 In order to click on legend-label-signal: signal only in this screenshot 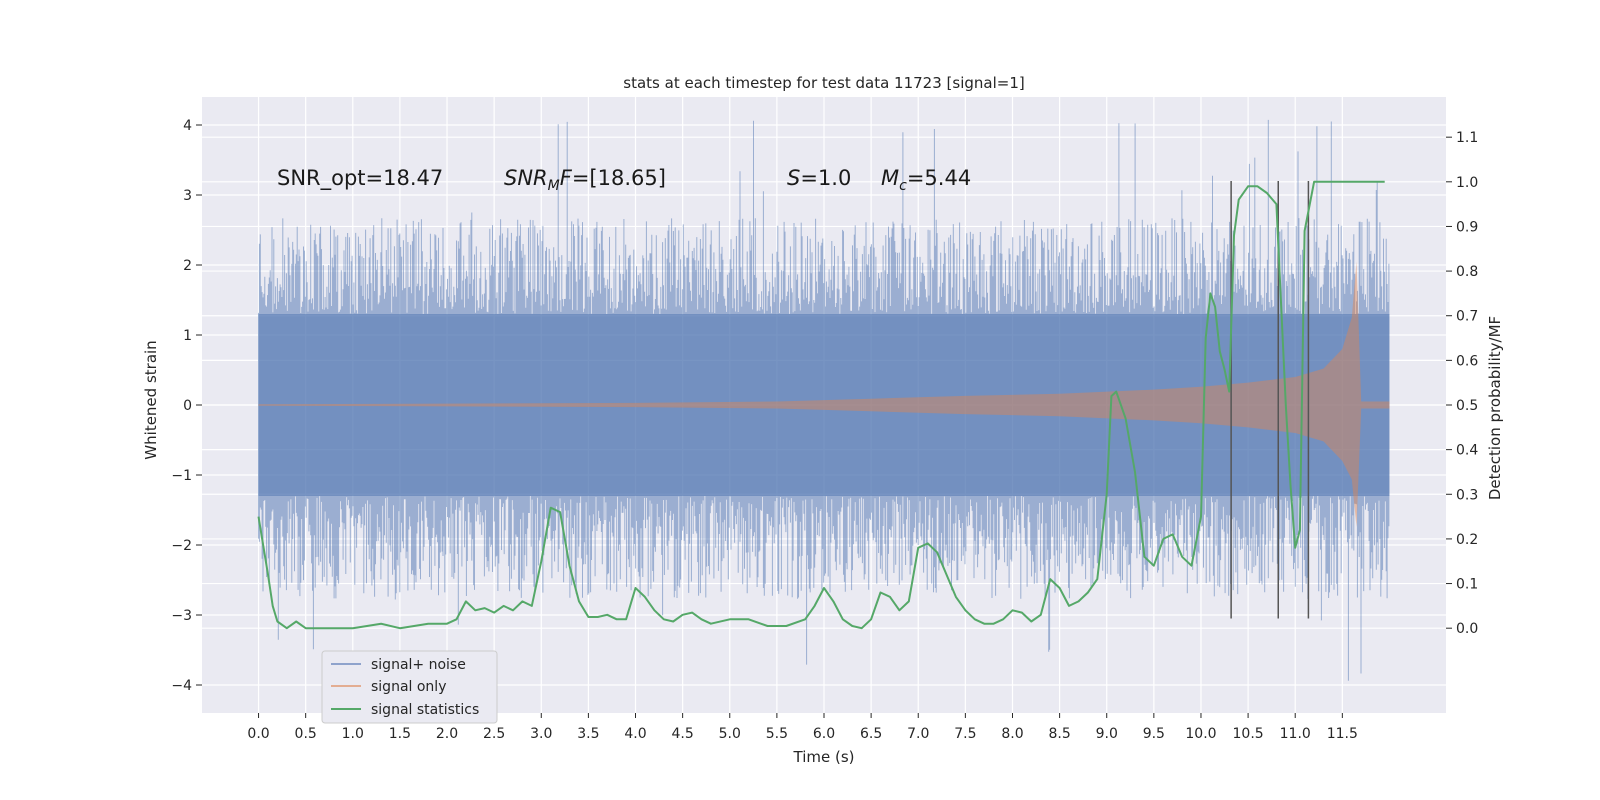, I will do `click(408, 687)`.